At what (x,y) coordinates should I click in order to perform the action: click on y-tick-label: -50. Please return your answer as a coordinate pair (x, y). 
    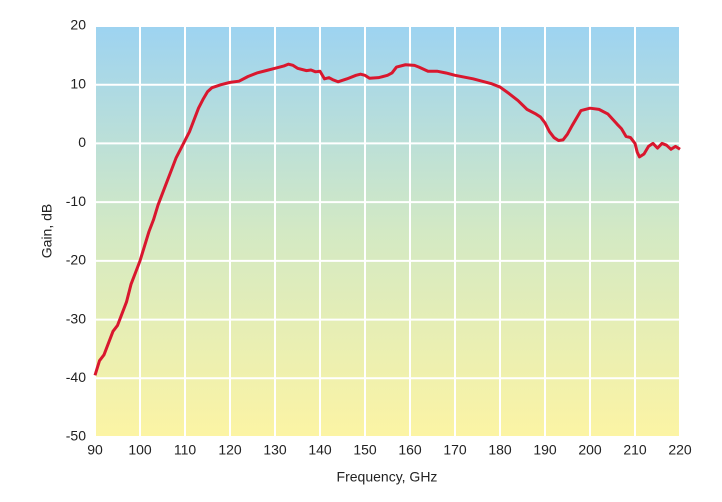
    Looking at the image, I should click on (76, 436).